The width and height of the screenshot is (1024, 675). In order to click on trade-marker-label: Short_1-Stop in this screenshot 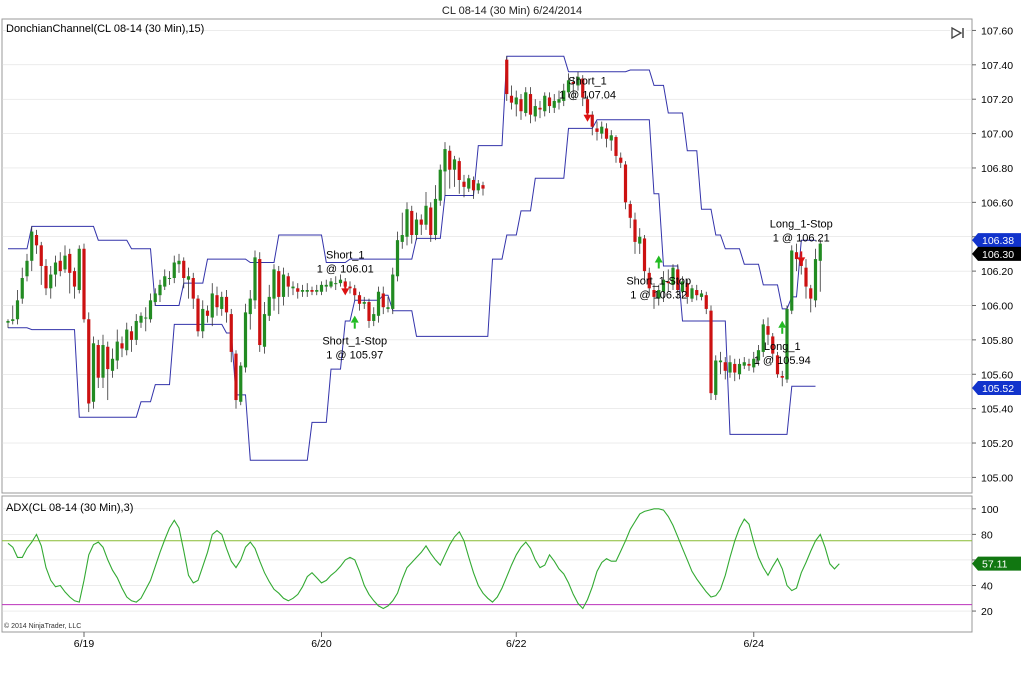, I will do `click(658, 281)`.